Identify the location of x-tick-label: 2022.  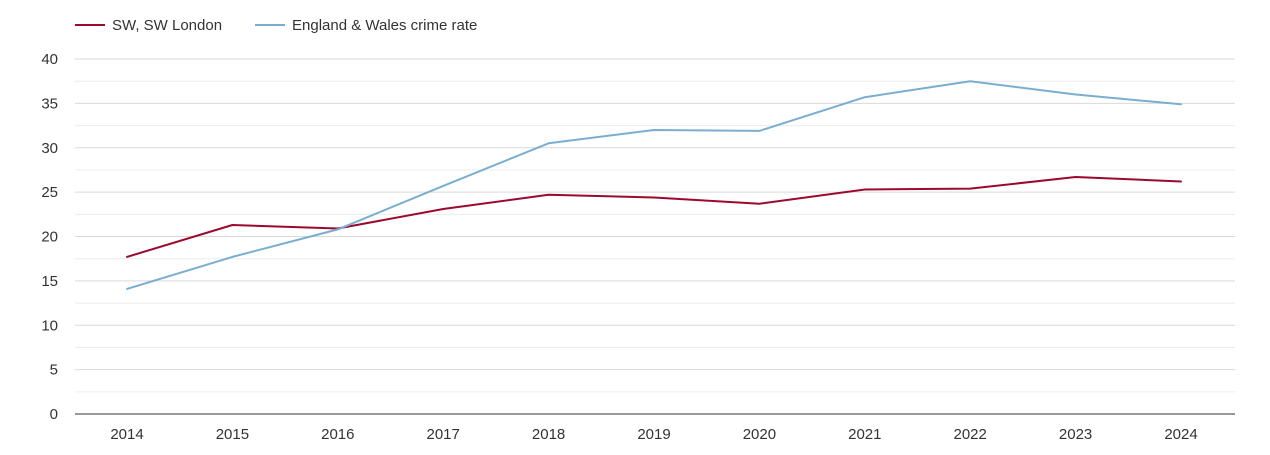
(970, 434).